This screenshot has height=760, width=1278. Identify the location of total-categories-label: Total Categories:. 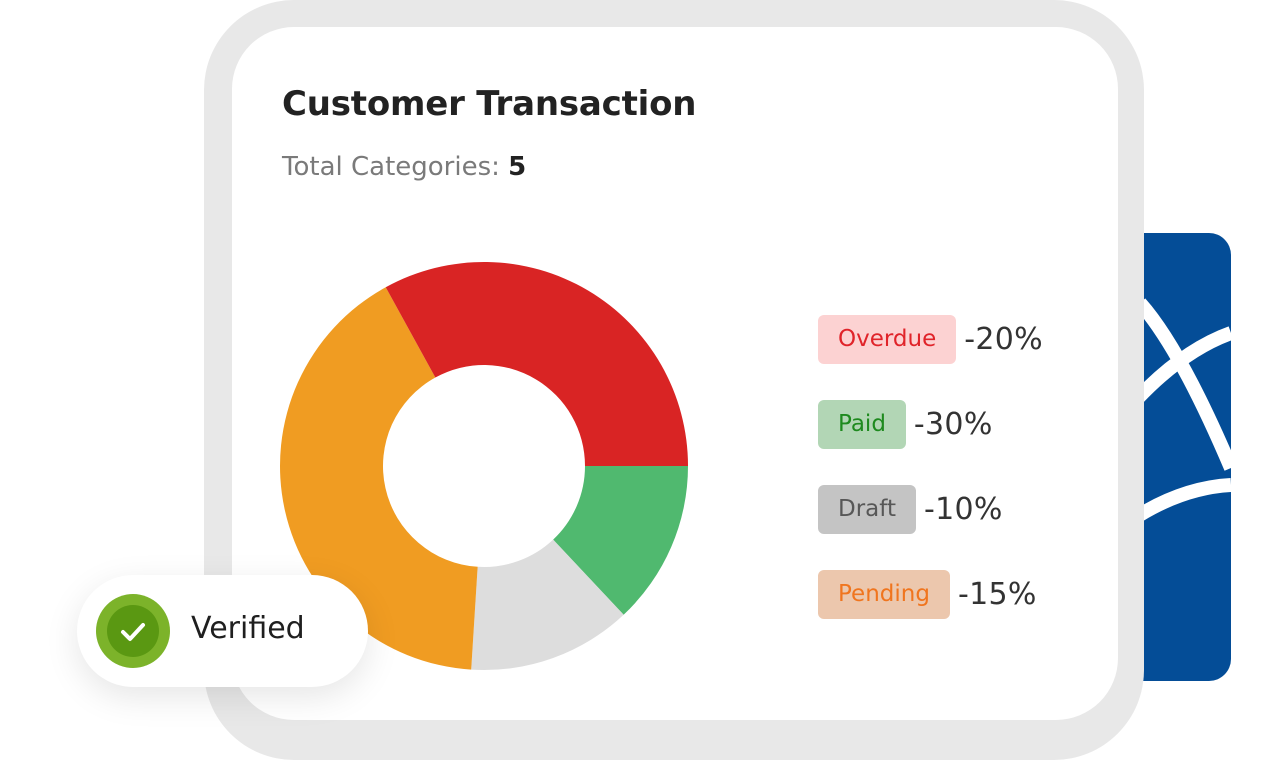
(391, 167).